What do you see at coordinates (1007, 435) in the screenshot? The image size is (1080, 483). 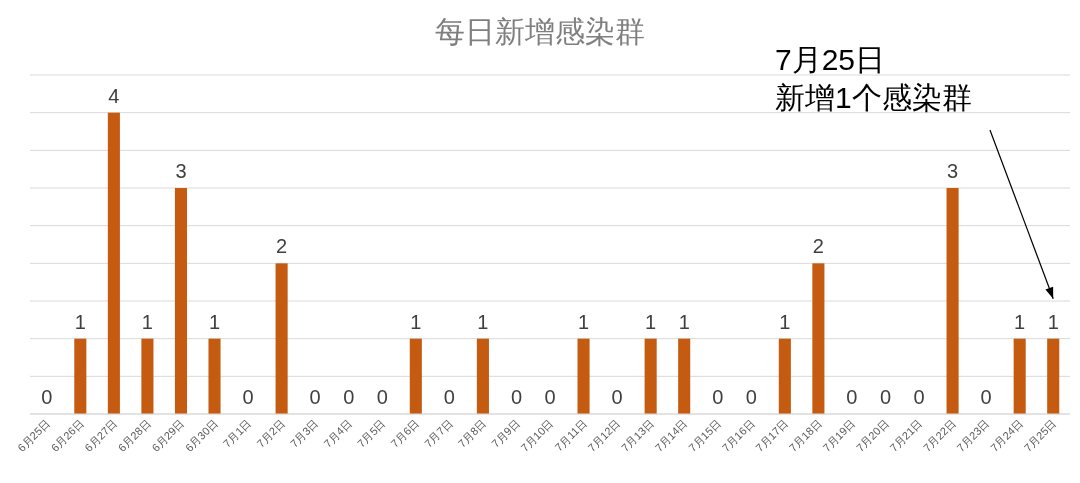 I see `x-tick: 7月24日` at bounding box center [1007, 435].